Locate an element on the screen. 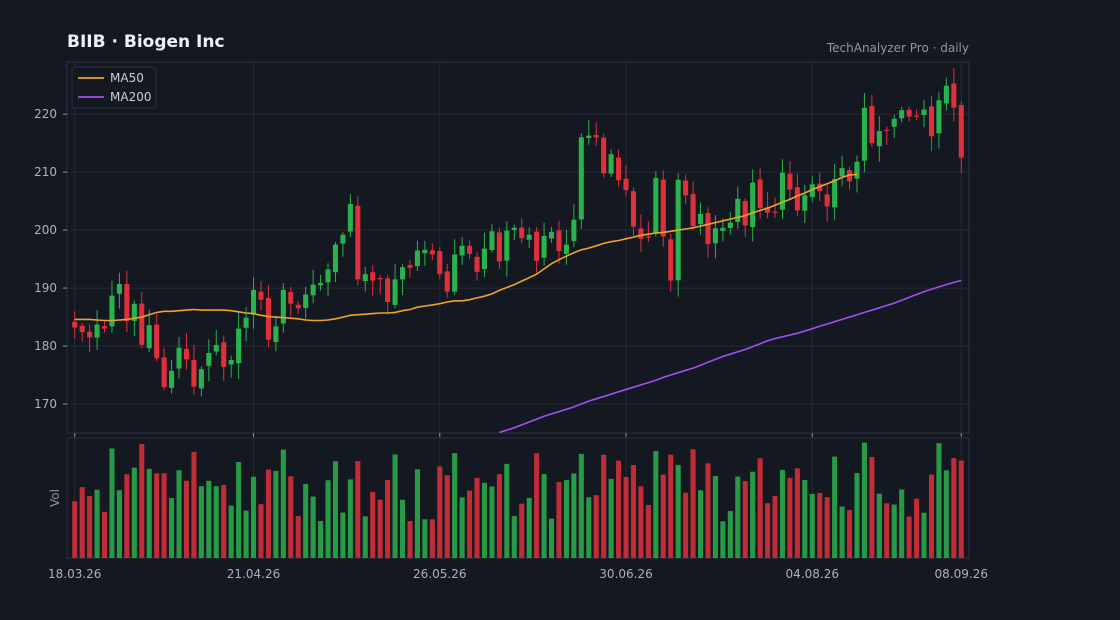 This screenshot has height=620, width=1120. legend: MA50 MA200 is located at coordinates (114, 87).